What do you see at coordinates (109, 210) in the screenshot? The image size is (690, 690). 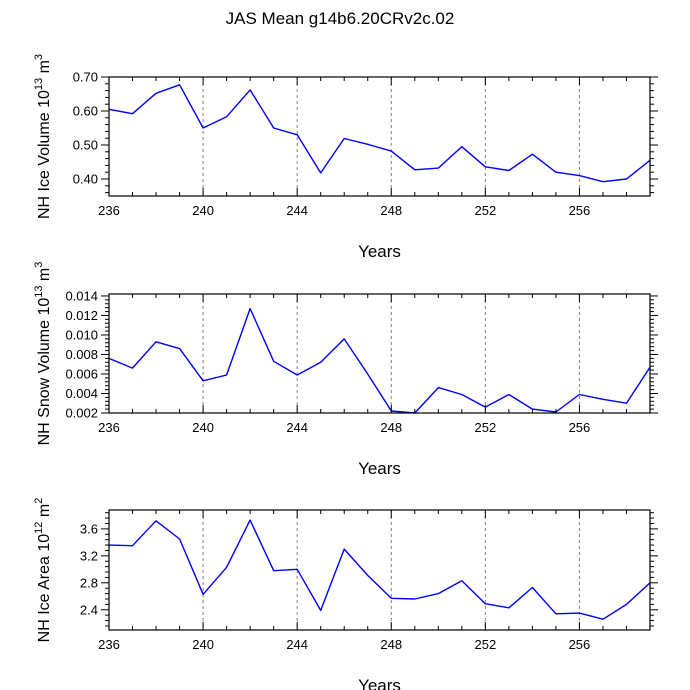 I see `chart-1-x-tick-label: 236` at bounding box center [109, 210].